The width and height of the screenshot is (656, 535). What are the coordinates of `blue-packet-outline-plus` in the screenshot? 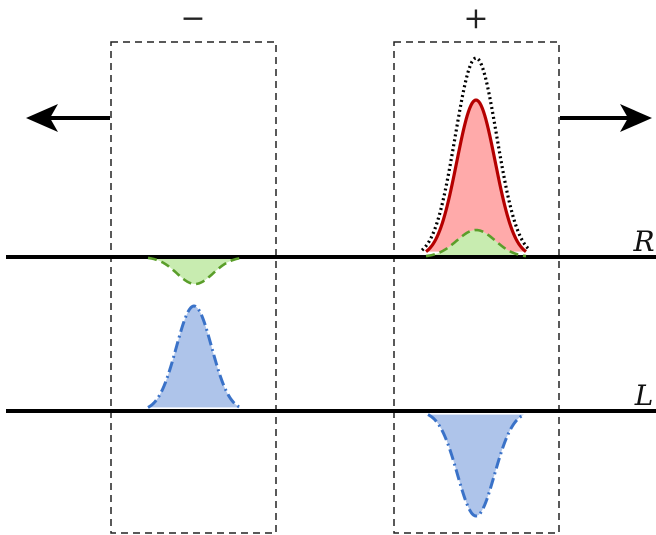 It's located at (476, 465).